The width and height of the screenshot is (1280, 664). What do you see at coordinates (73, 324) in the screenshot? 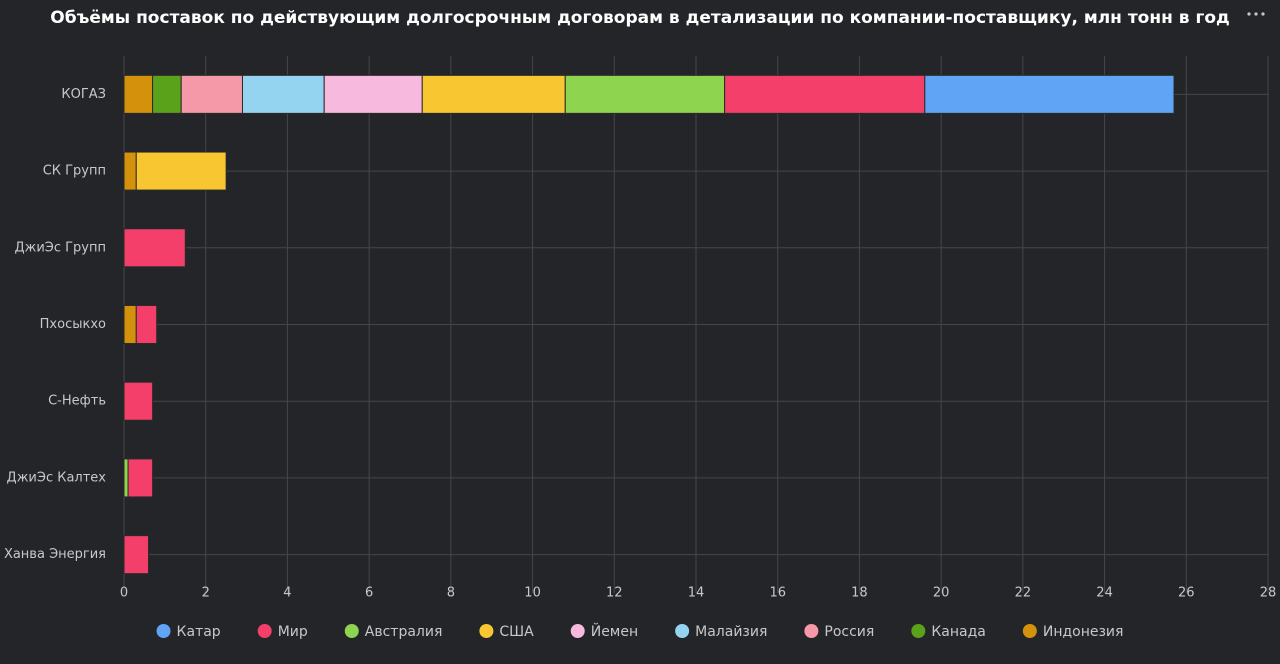
I see `y-tick-label: Пхосыкхо` at bounding box center [73, 324].